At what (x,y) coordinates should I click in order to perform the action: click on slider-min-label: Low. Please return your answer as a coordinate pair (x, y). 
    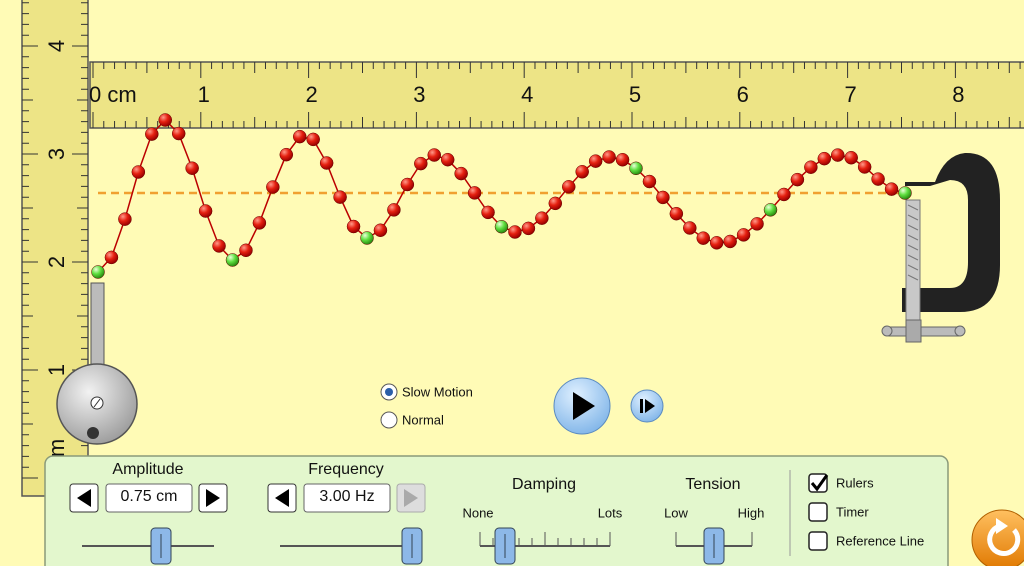
    Looking at the image, I should click on (676, 512).